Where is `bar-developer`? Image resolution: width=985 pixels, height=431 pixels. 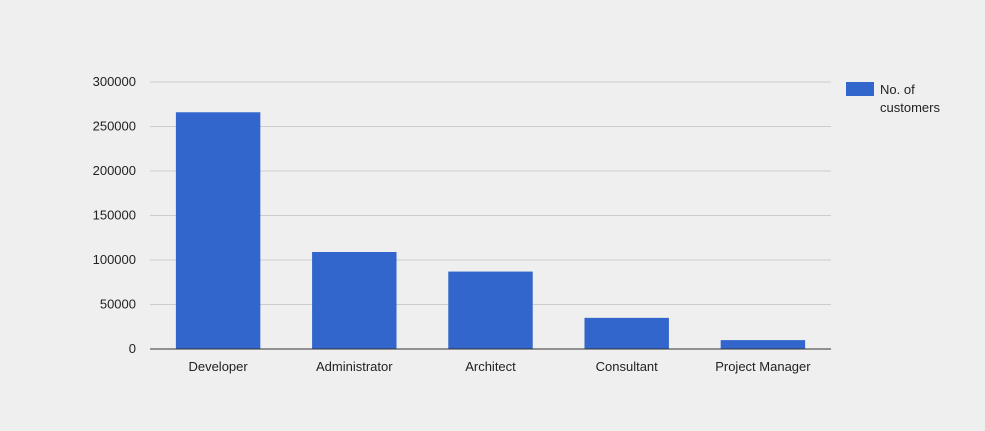 bar-developer is located at coordinates (218, 230).